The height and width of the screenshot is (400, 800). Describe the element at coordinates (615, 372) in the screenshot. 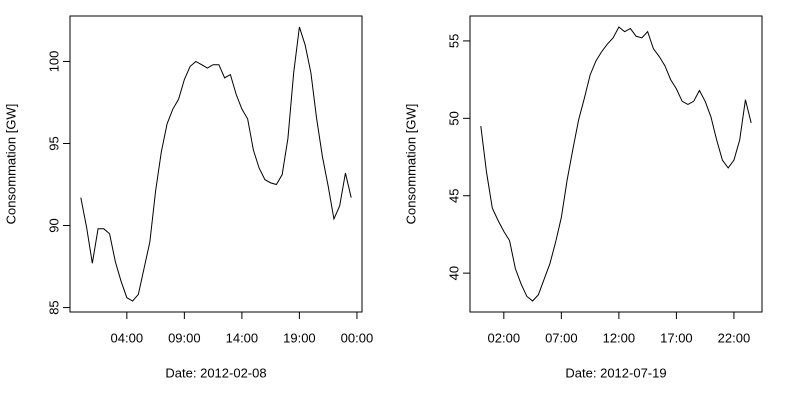

I see `x-axis-label: Date: 2012-07-19` at that location.